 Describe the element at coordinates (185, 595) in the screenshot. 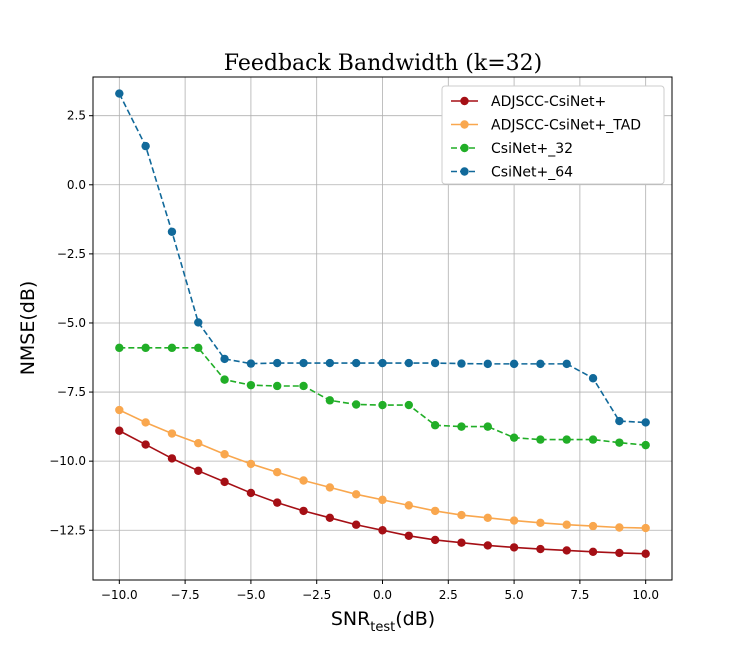

I see `x-tick-label: −7.5` at that location.